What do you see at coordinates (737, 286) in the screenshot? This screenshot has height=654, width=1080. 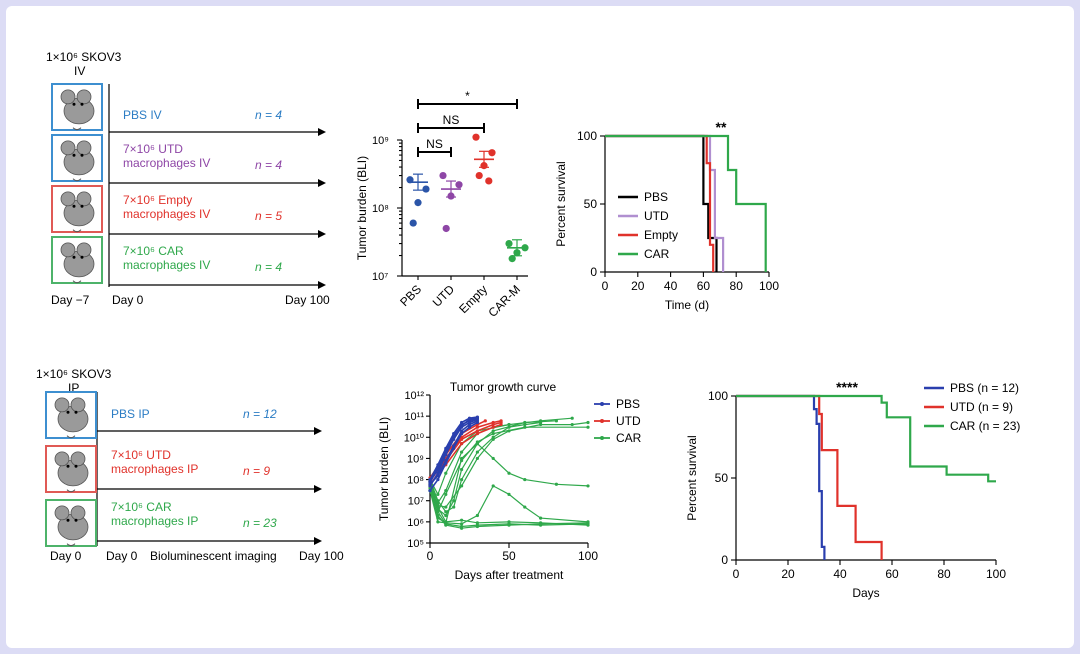 I see `x-tick-label: 80` at bounding box center [737, 286].